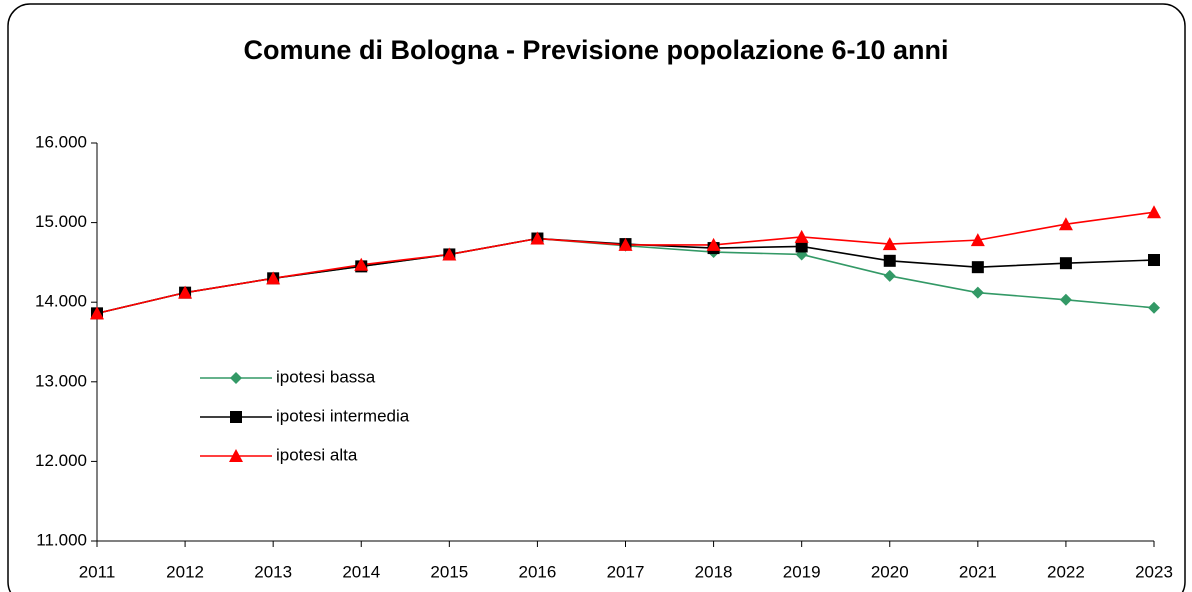 This screenshot has height=592, width=1192. What do you see at coordinates (978, 571) in the screenshot?
I see `x-tick-label: 2021` at bounding box center [978, 571].